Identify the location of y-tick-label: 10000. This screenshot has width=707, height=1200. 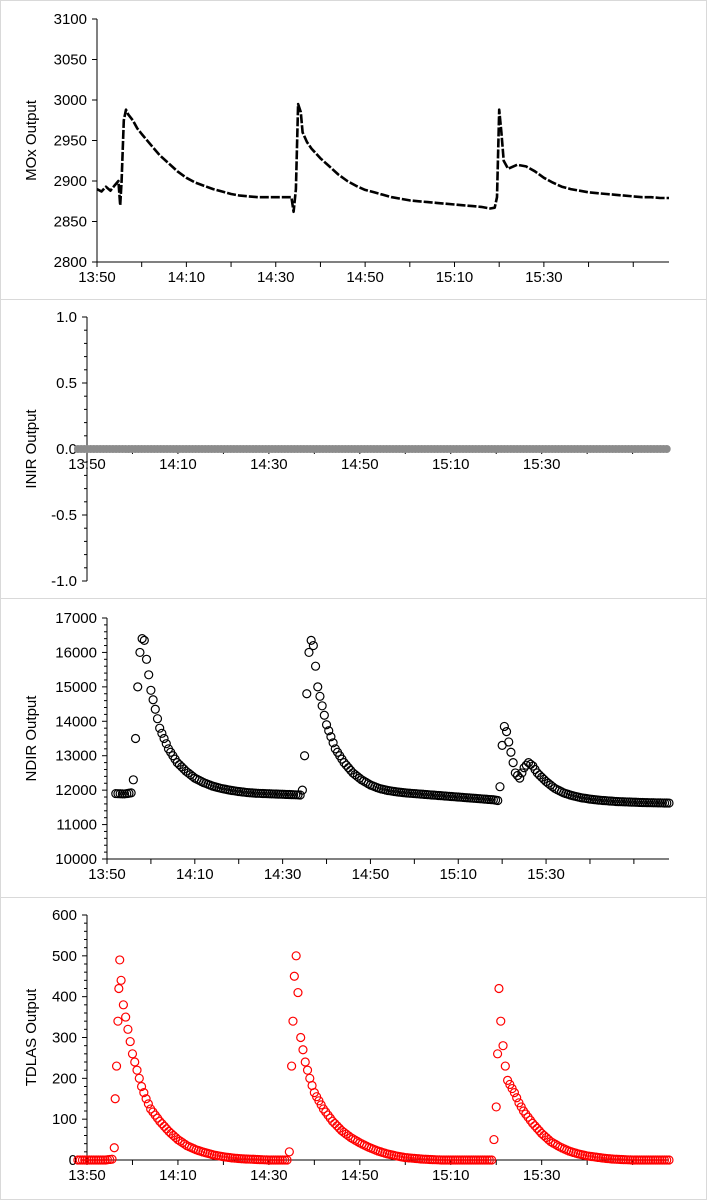
(76, 859).